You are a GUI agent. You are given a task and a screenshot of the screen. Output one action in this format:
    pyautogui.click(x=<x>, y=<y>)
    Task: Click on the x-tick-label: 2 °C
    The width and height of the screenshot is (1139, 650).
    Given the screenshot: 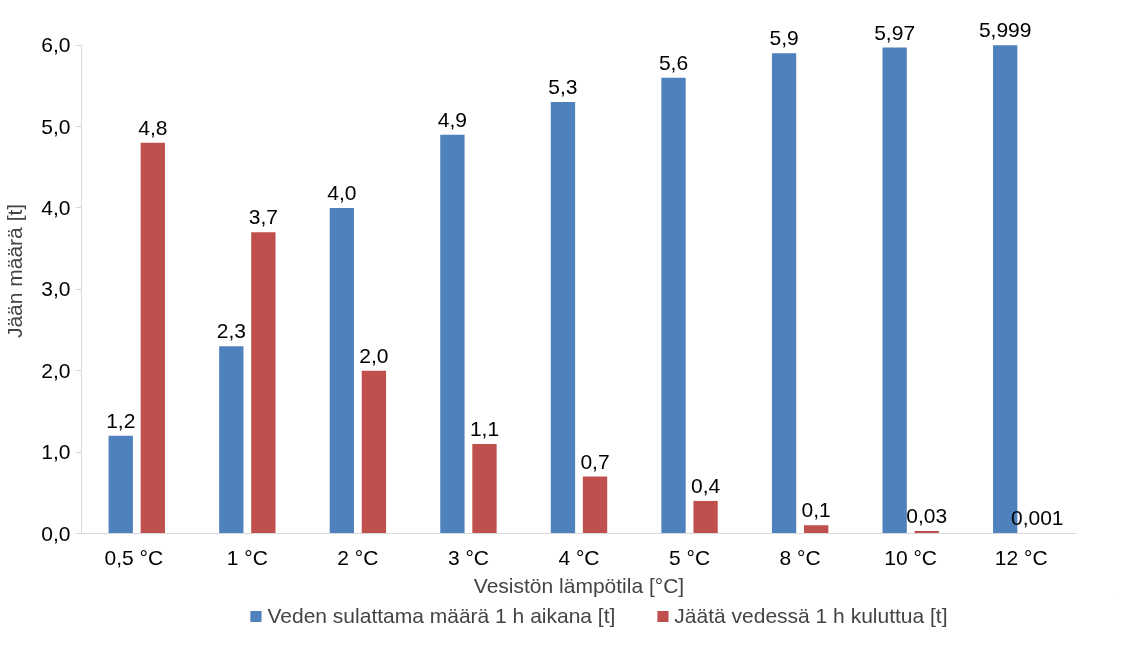 What is the action you would take?
    pyautogui.click(x=358, y=557)
    